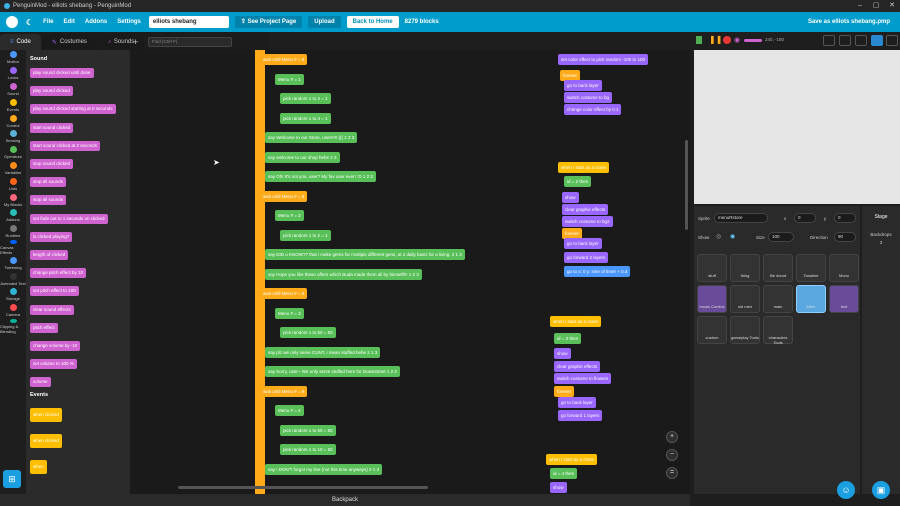 Image resolution: width=900 pixels, height=506 pixels. What do you see at coordinates (268, 22) in the screenshot?
I see `see-project-page-button: ⇪ See Project Page` at bounding box center [268, 22].